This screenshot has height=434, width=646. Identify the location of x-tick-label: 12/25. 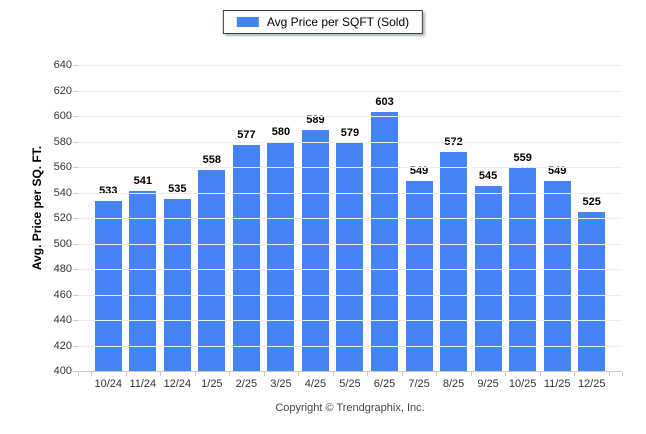
(591, 384).